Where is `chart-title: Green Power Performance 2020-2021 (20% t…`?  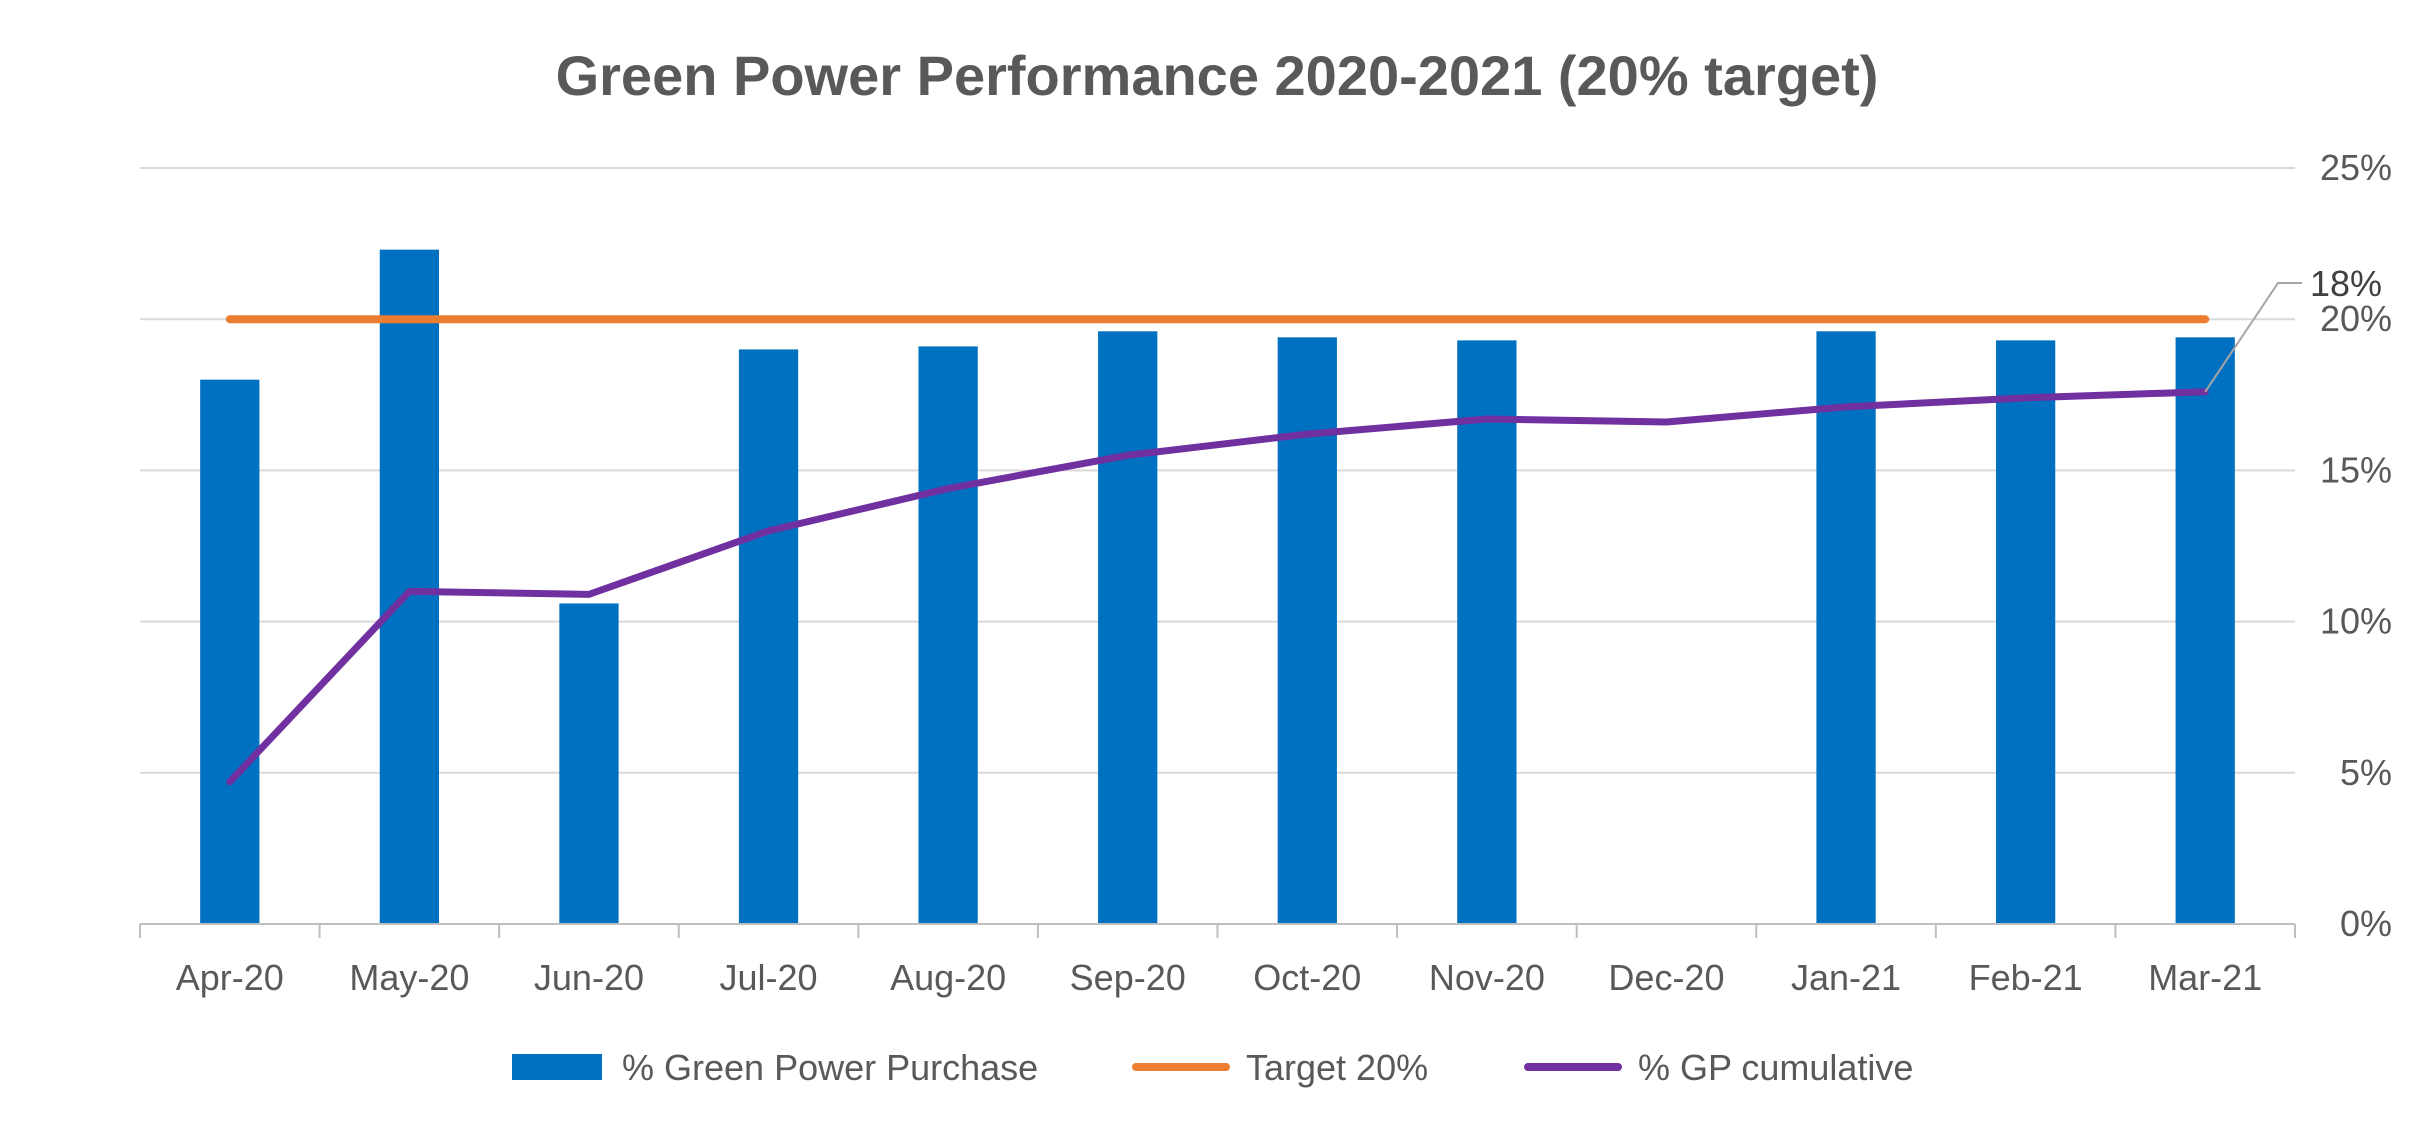 chart-title: Green Power Performance 2020-2021 (20% t… is located at coordinates (1217, 75).